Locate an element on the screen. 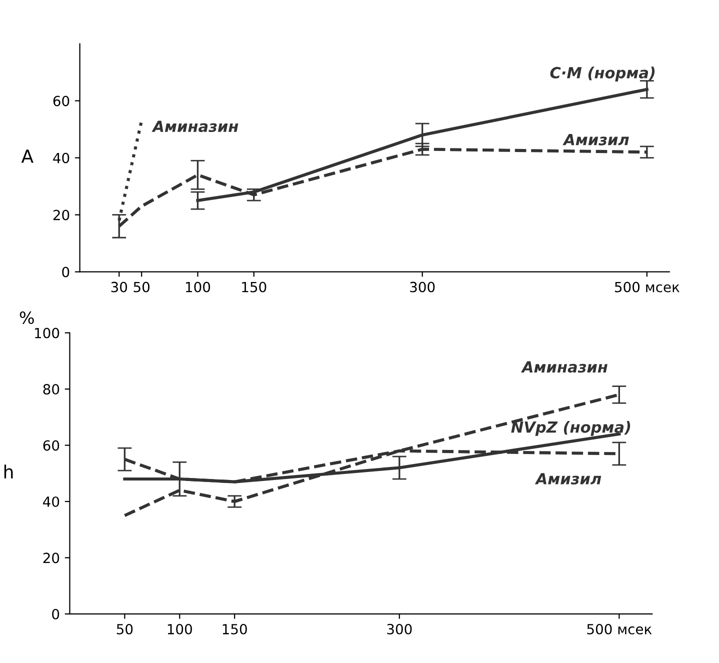  y-axis-title: A is located at coordinates (27, 156).